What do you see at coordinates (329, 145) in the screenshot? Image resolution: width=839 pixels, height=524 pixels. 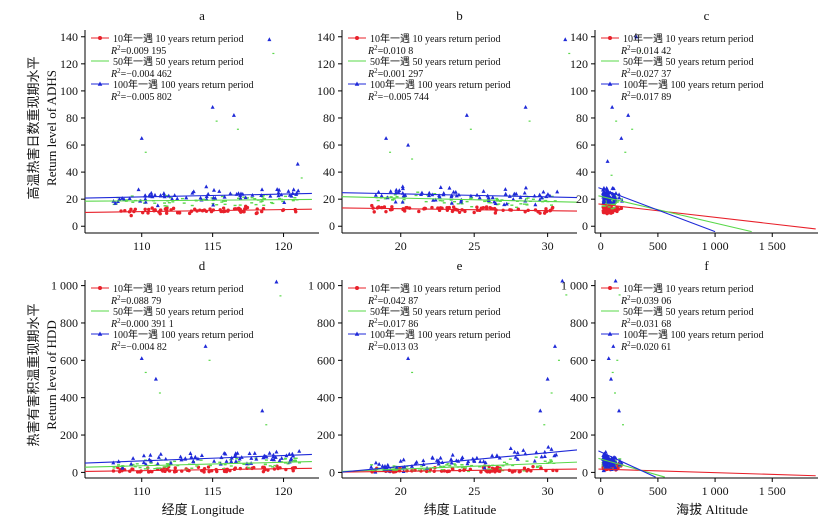 I see `y-tick-label: 60` at bounding box center [329, 145].